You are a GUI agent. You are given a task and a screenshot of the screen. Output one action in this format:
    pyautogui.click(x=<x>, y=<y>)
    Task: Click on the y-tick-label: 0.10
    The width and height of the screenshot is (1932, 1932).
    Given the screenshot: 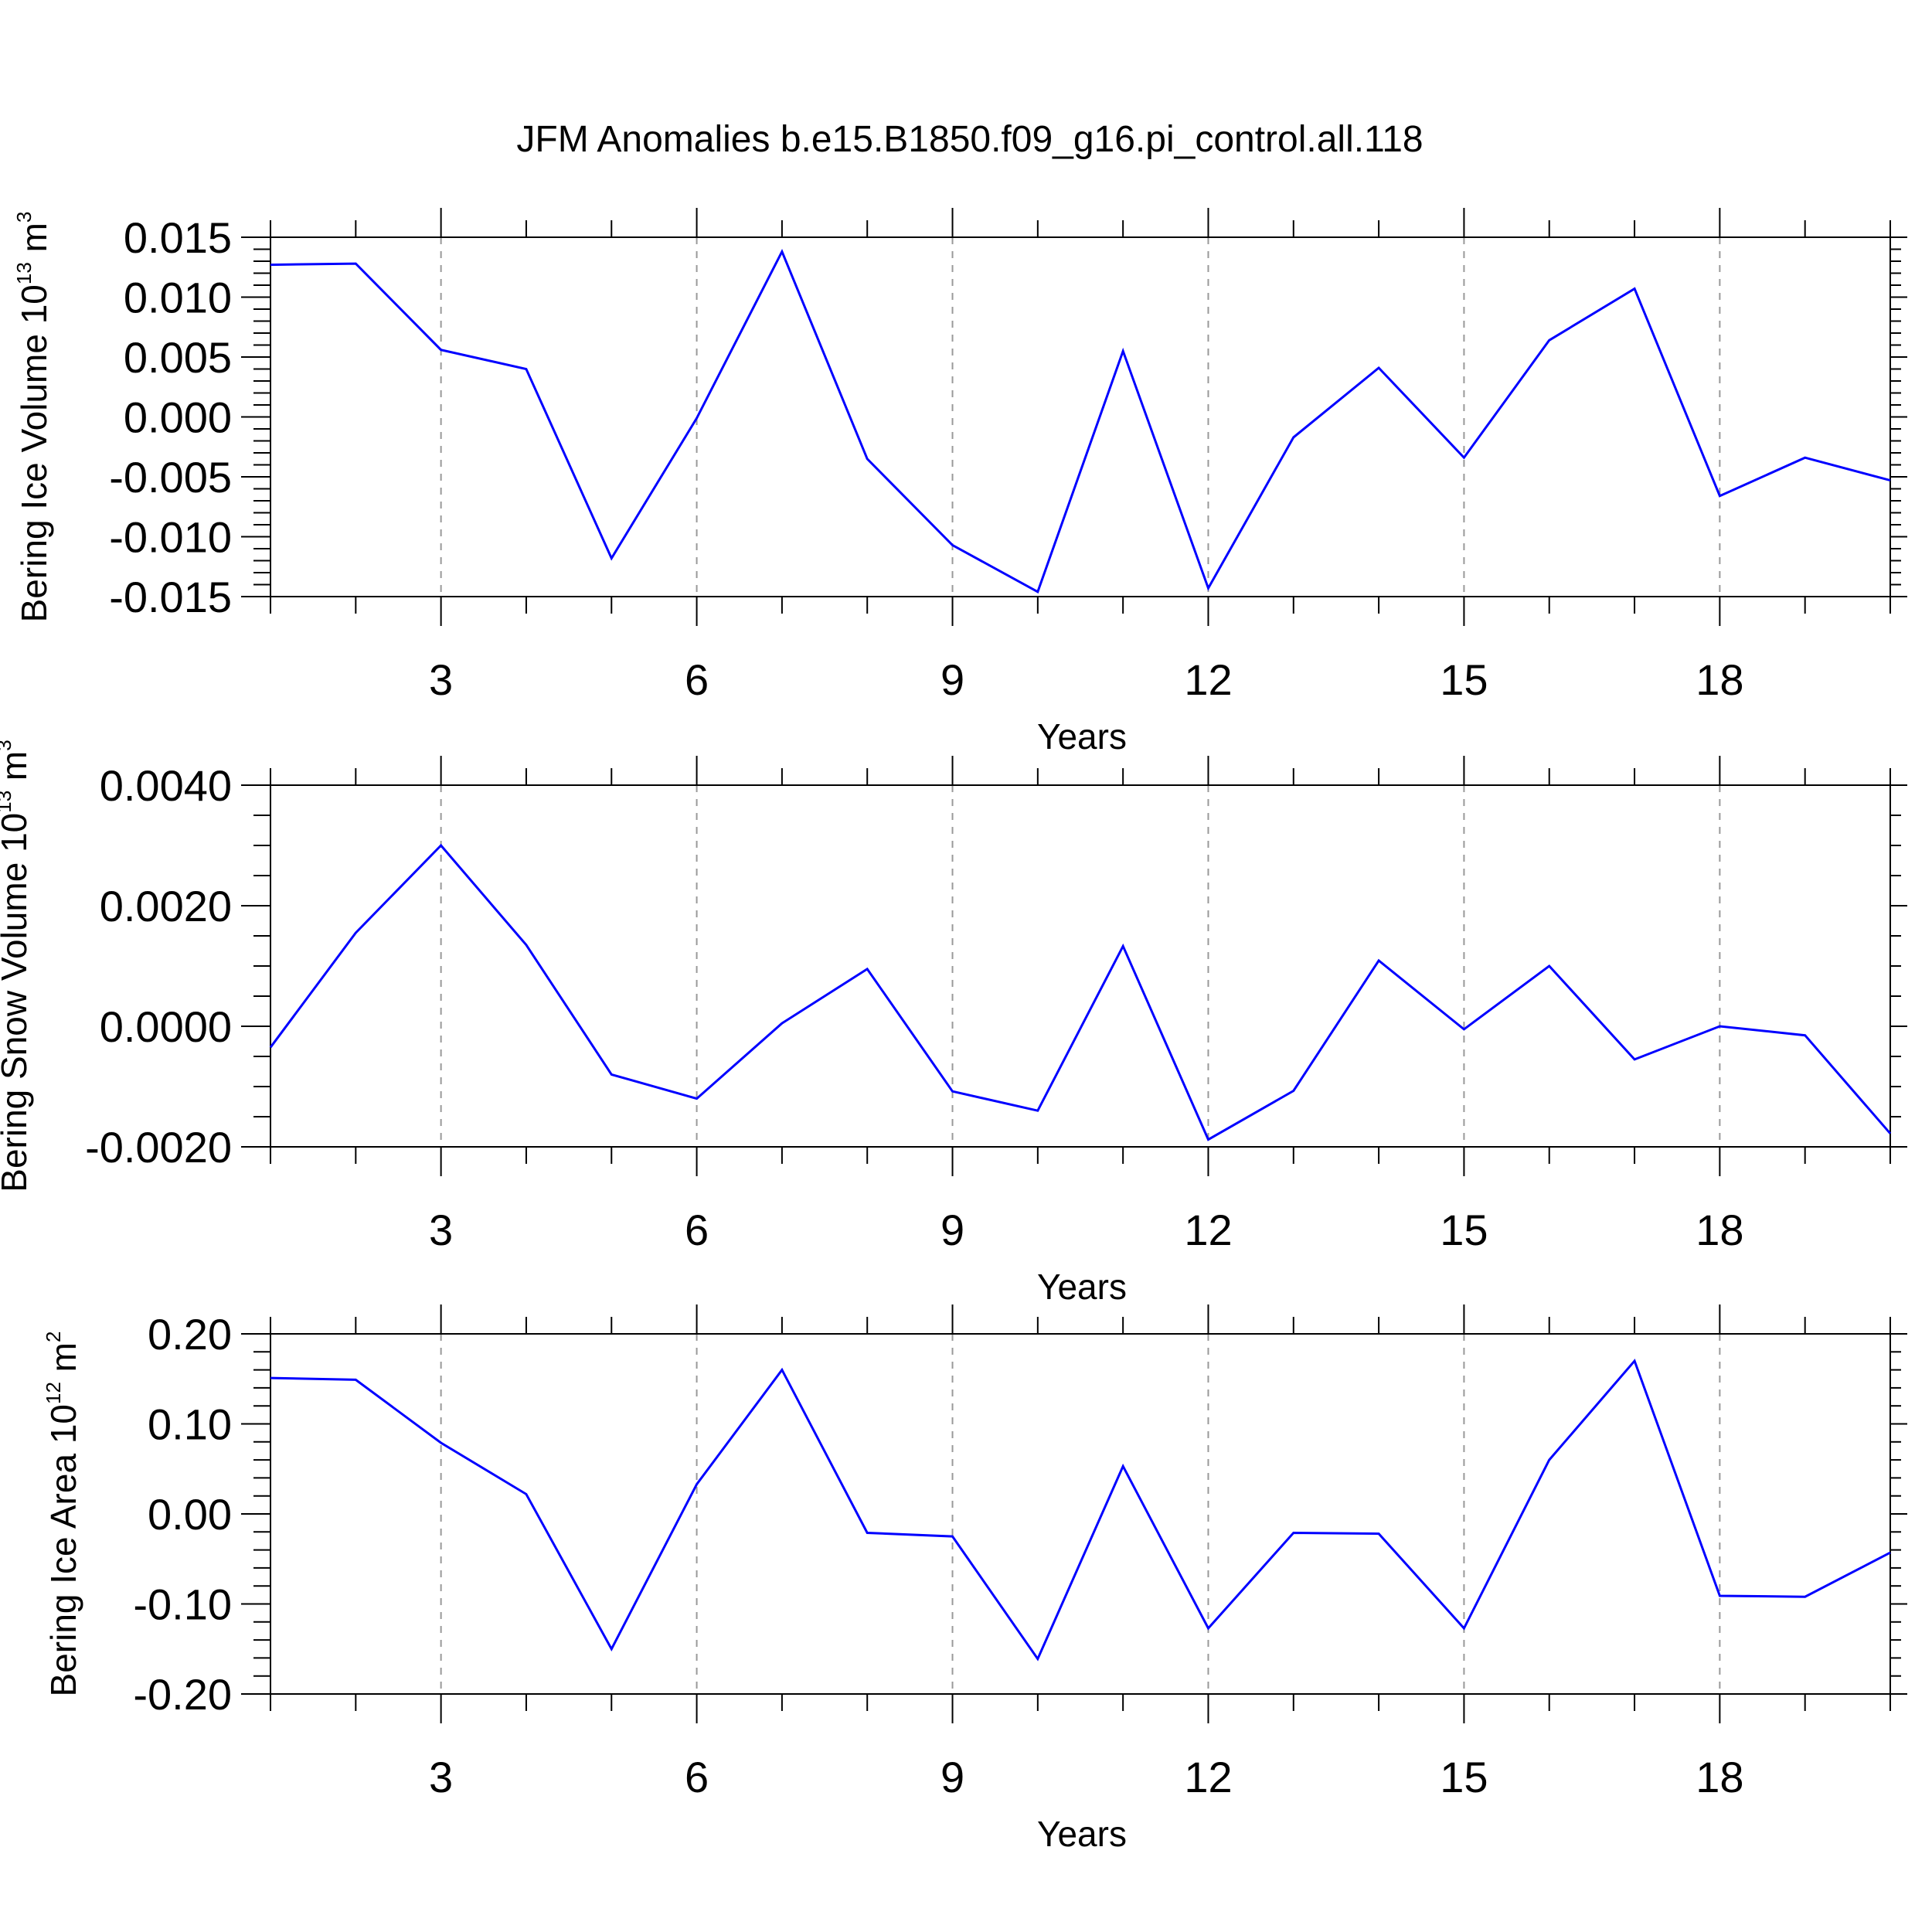 What is the action you would take?
    pyautogui.click(x=190, y=1425)
    